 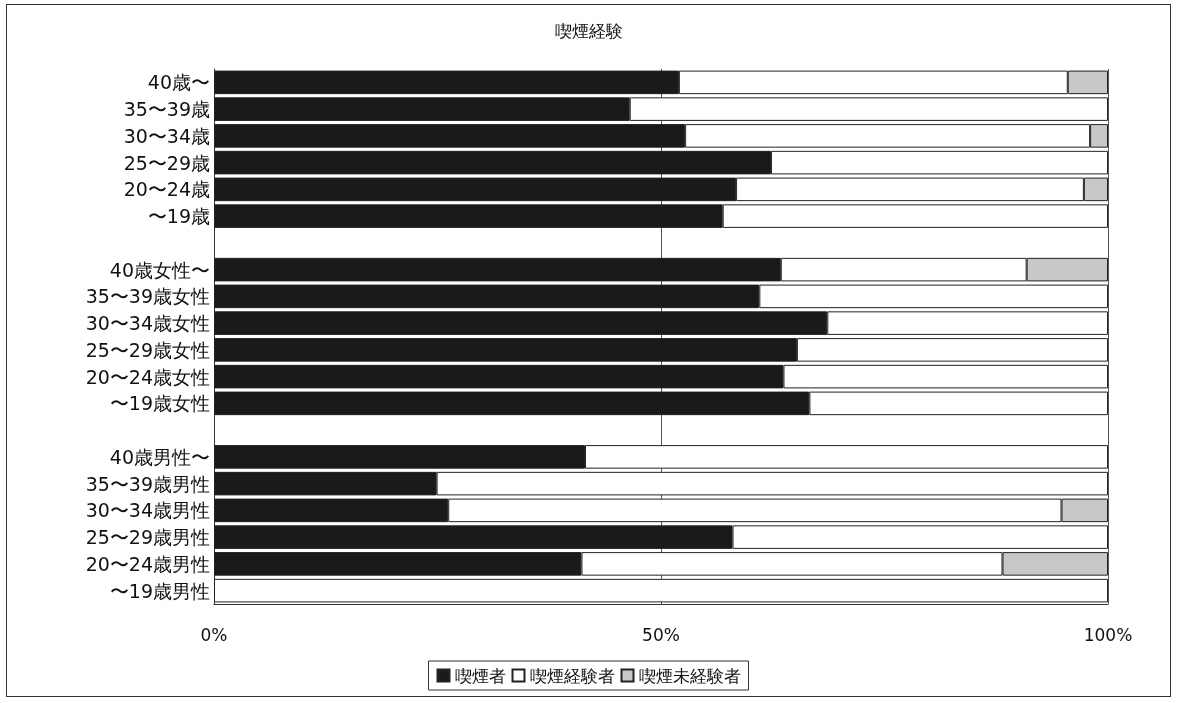 What do you see at coordinates (178, 82) in the screenshot?
I see `y-tick-label: 40歳〜` at bounding box center [178, 82].